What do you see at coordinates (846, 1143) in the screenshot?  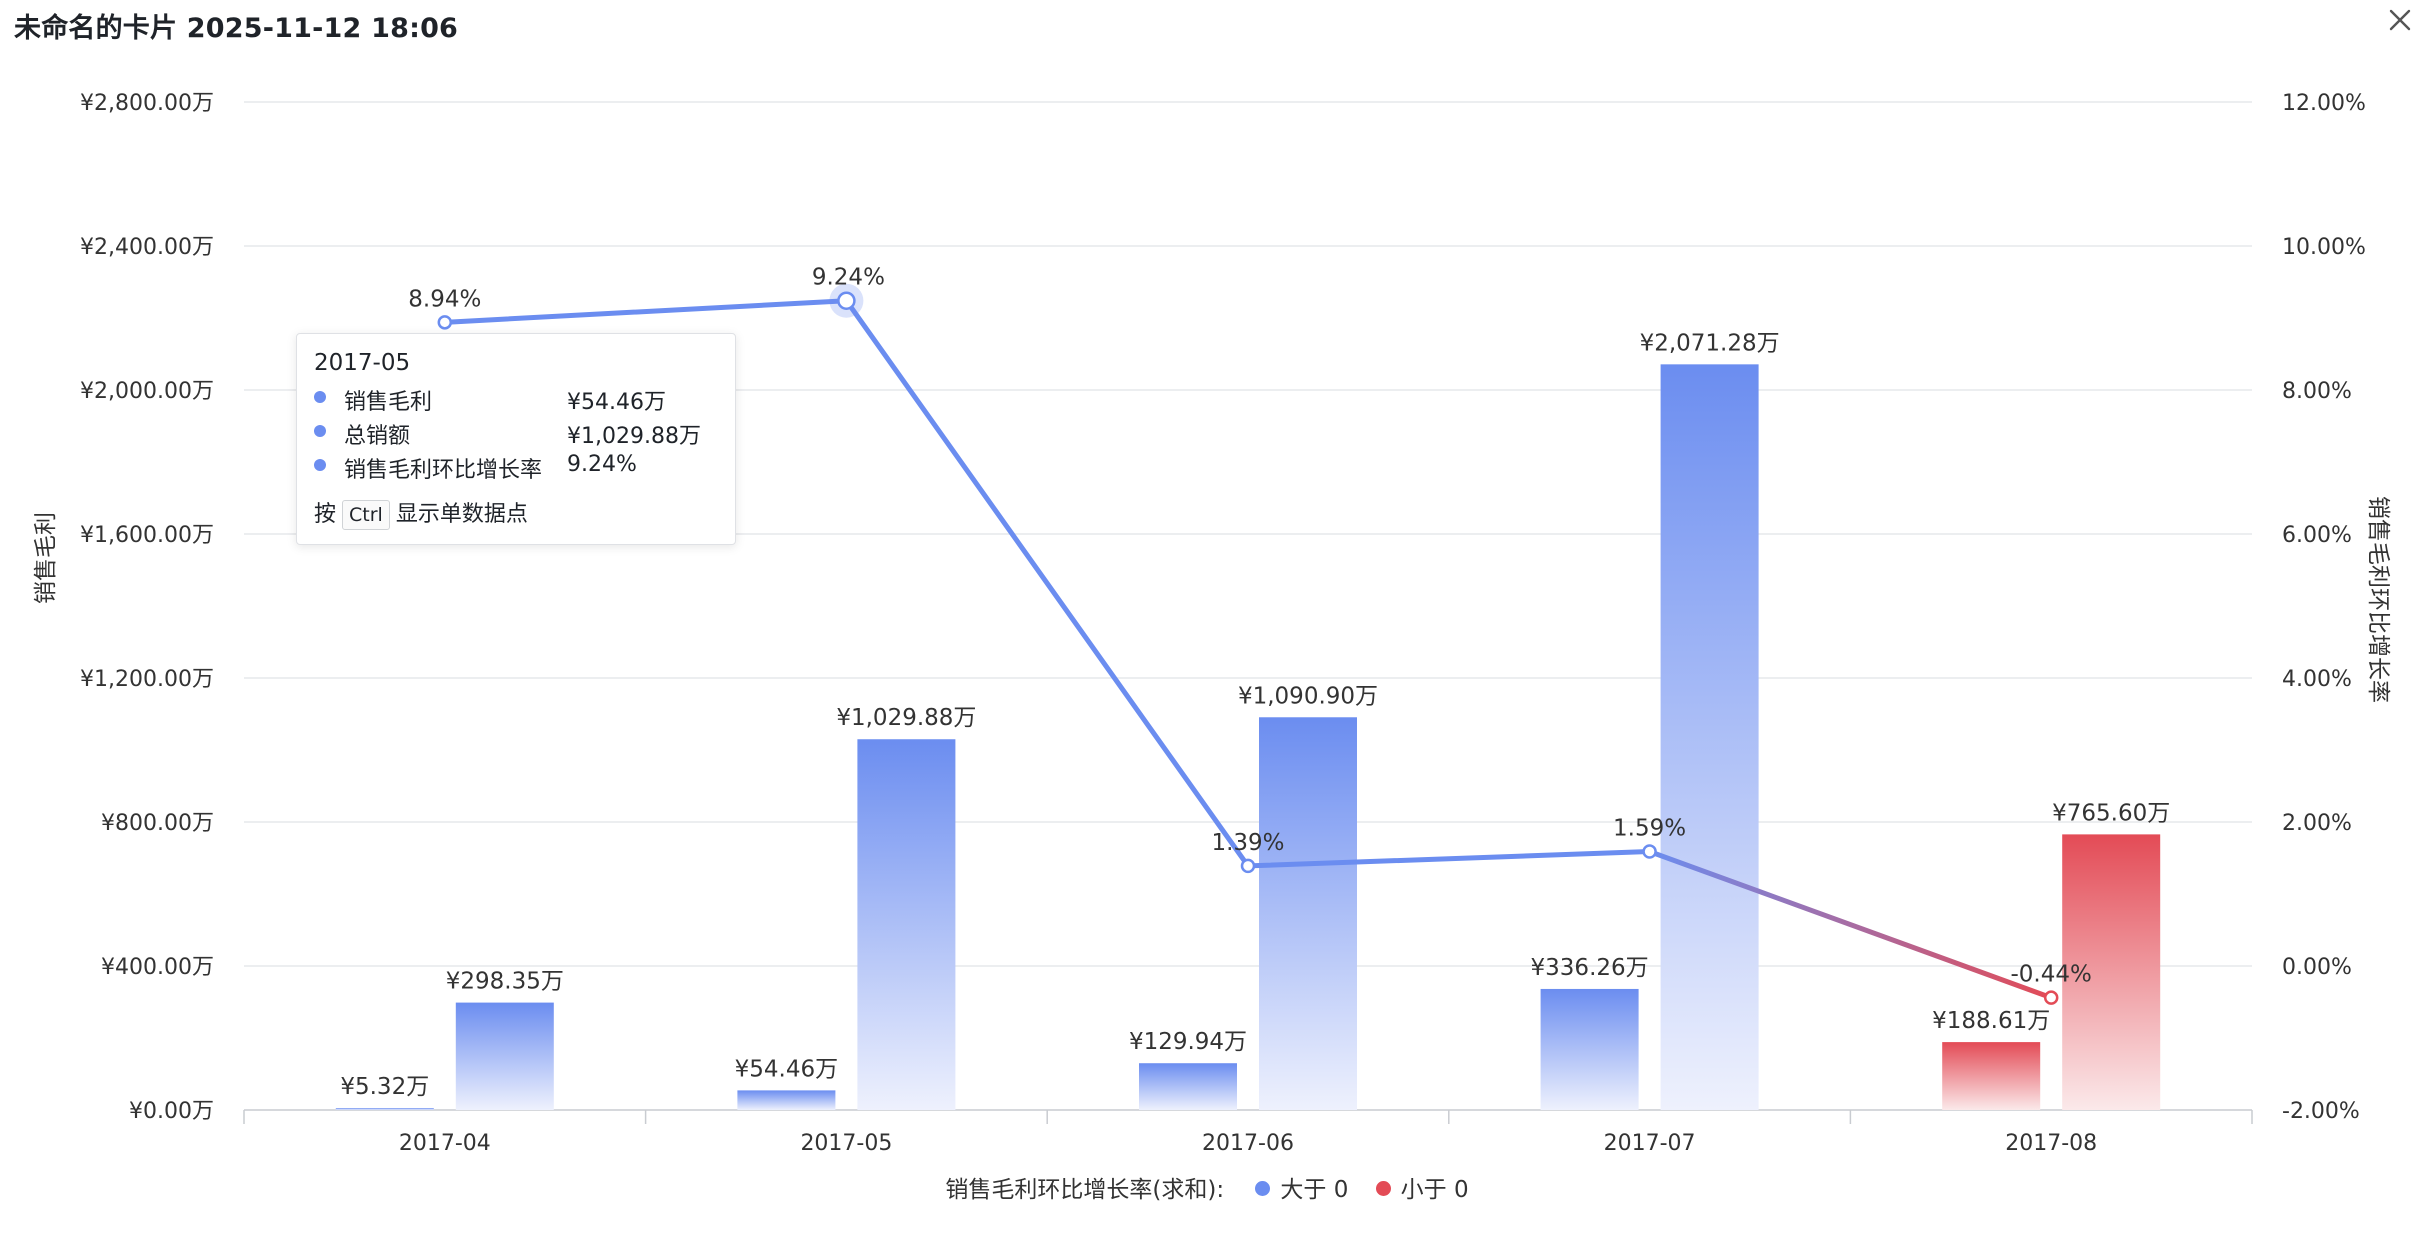 I see `x-tick-label: 2017-05` at bounding box center [846, 1143].